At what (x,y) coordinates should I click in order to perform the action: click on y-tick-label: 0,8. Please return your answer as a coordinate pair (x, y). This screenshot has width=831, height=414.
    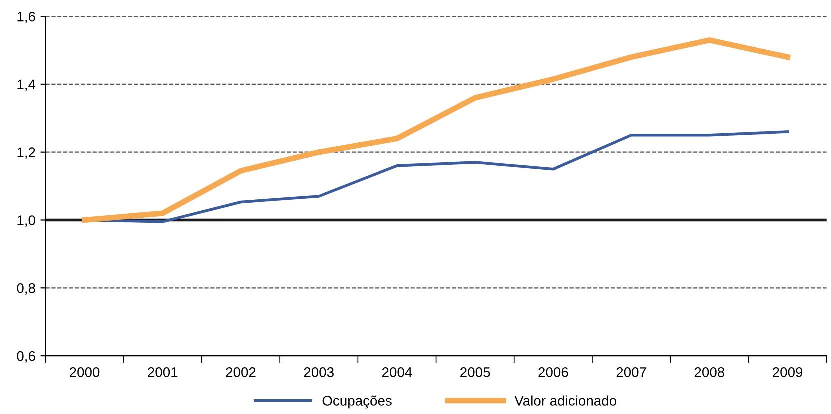
    Looking at the image, I should click on (26, 289).